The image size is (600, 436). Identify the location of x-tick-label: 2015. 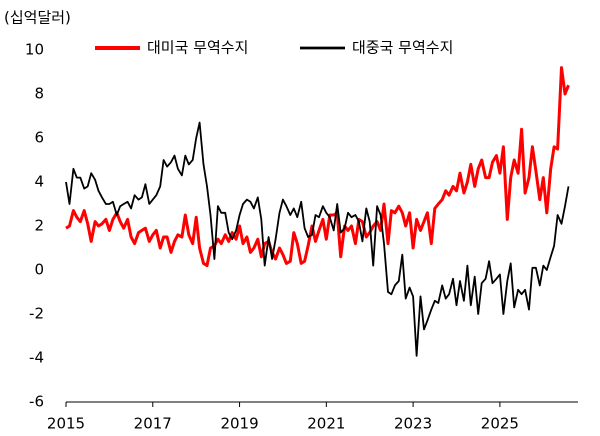
(66, 424).